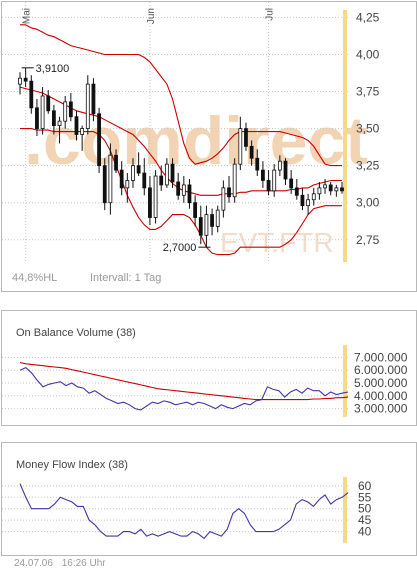 The height and width of the screenshot is (574, 417). What do you see at coordinates (125, 278) in the screenshot?
I see `stat-interval: Intervall: 1 Tag` at bounding box center [125, 278].